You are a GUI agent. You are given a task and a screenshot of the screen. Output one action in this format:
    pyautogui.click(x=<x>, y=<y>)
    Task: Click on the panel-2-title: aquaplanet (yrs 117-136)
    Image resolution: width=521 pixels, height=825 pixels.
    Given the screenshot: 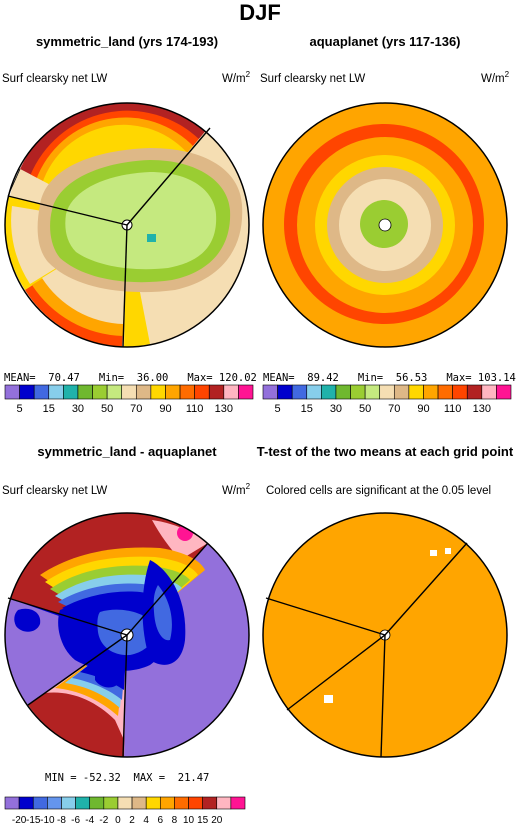 What is the action you would take?
    pyautogui.click(x=384, y=41)
    